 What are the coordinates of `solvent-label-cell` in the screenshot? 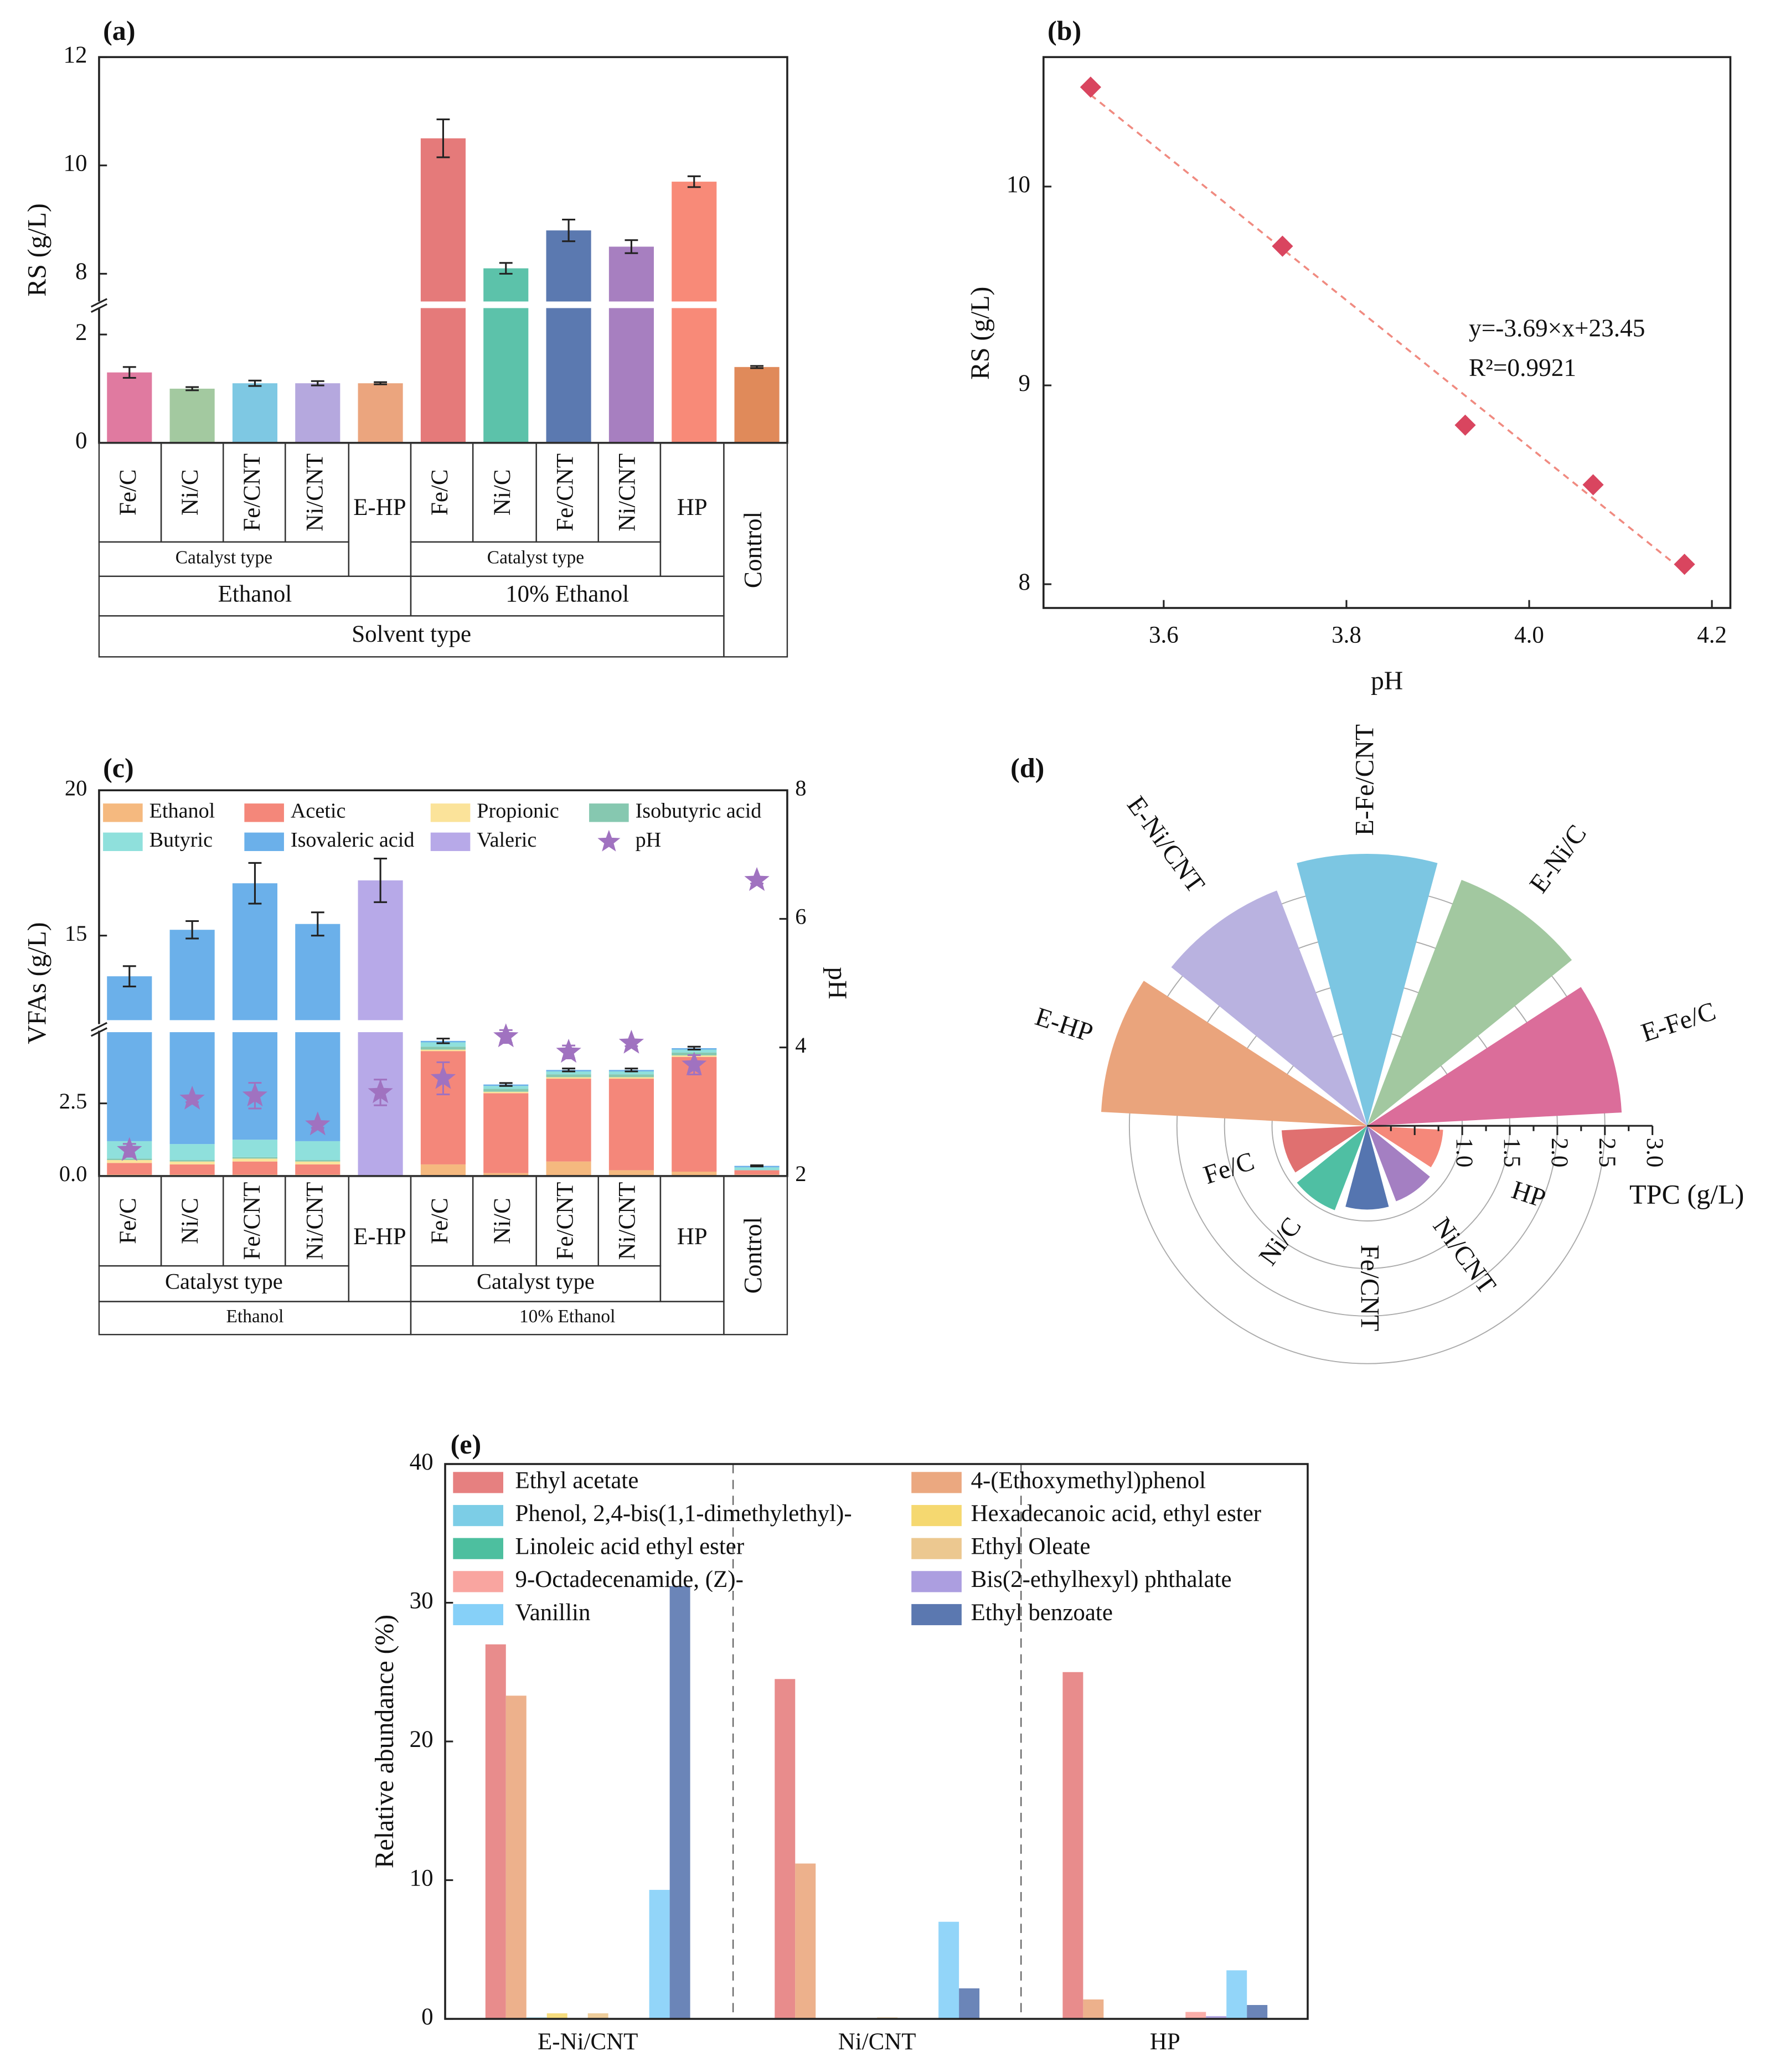 It's located at (567, 1318).